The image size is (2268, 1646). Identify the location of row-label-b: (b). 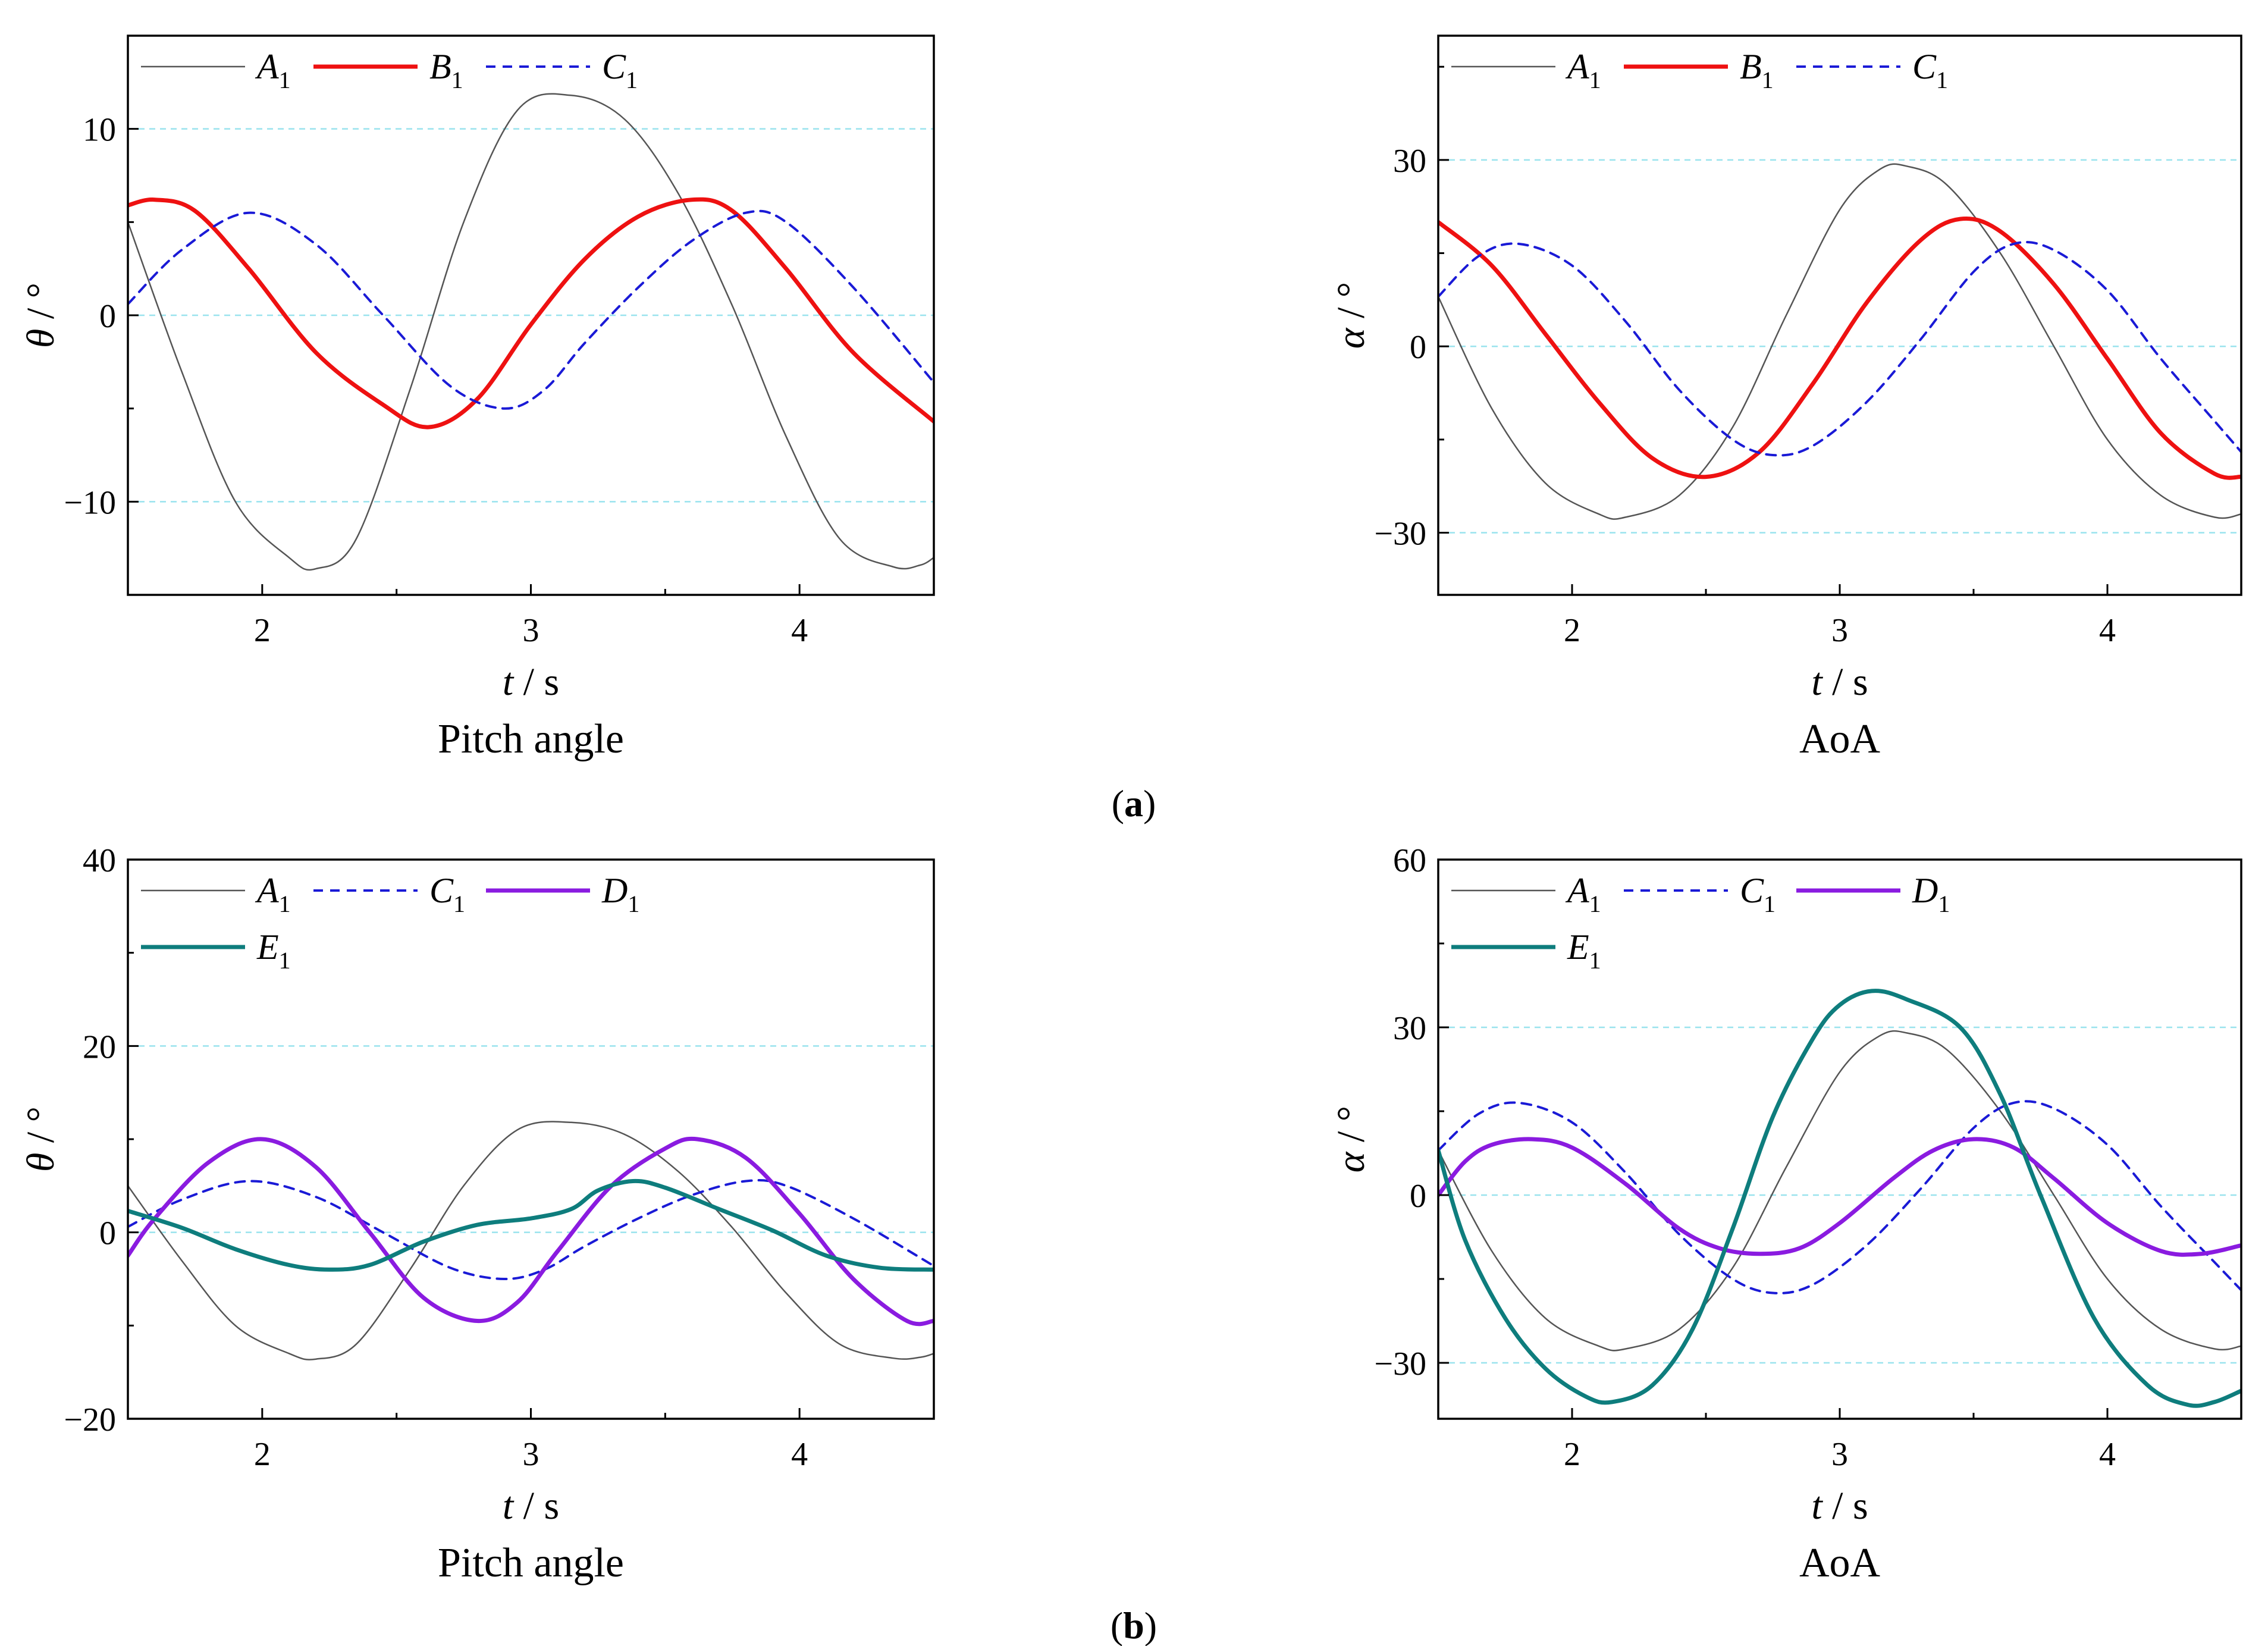
(1134, 1625).